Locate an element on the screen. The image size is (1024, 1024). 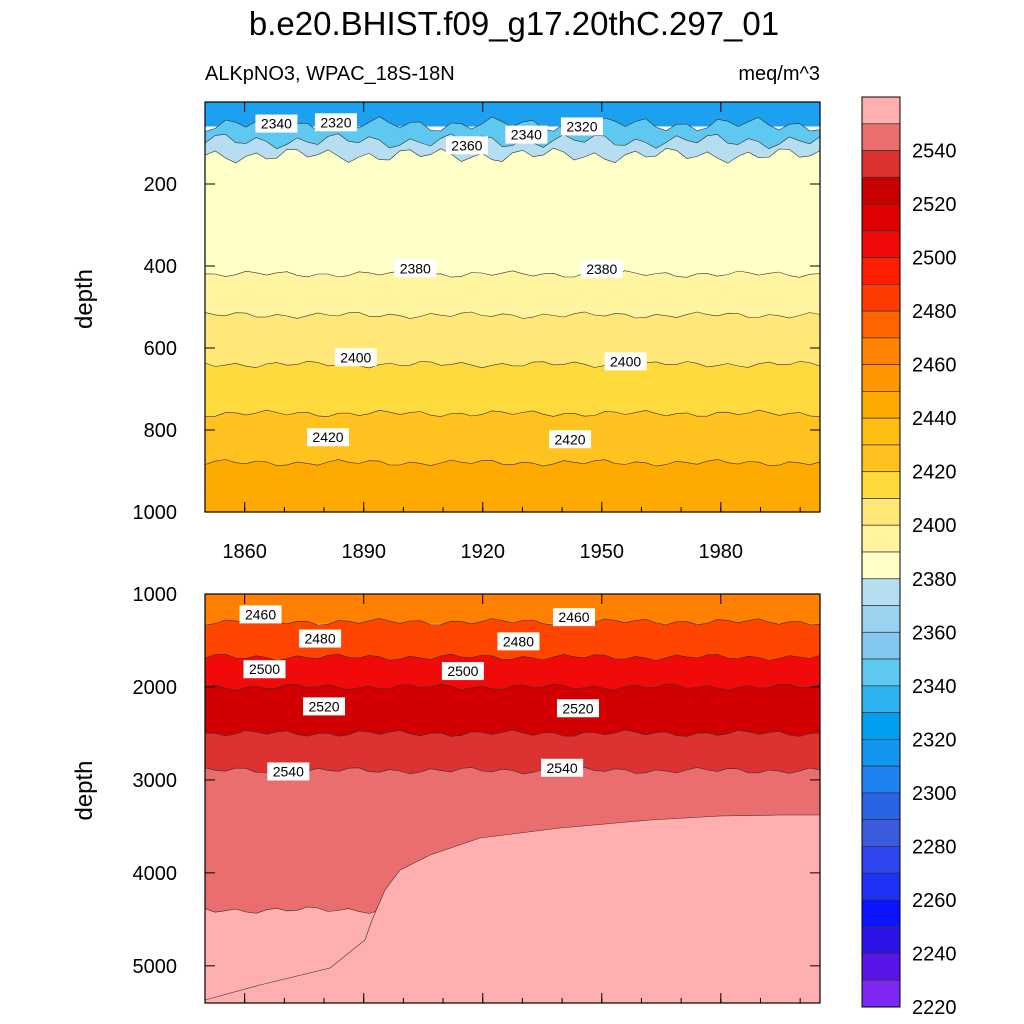
contour-label-text: 2380 is located at coordinates (601, 269).